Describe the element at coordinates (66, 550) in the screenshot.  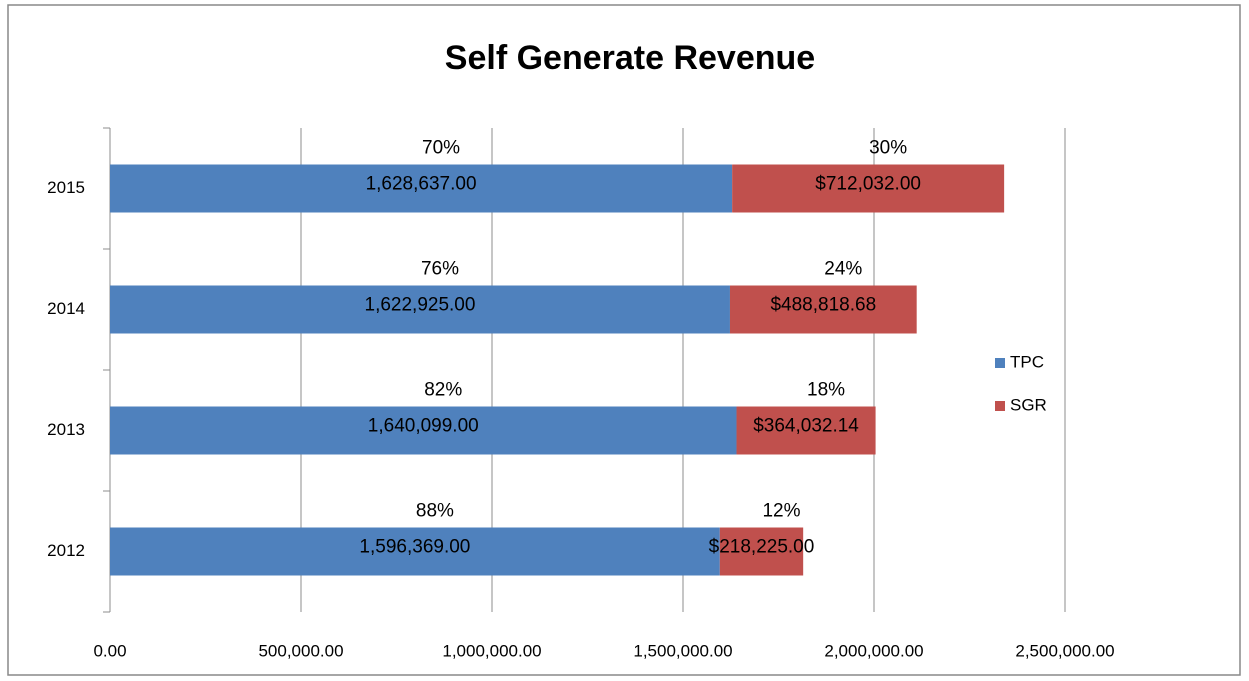
I see `y-tick-label: 2012` at that location.